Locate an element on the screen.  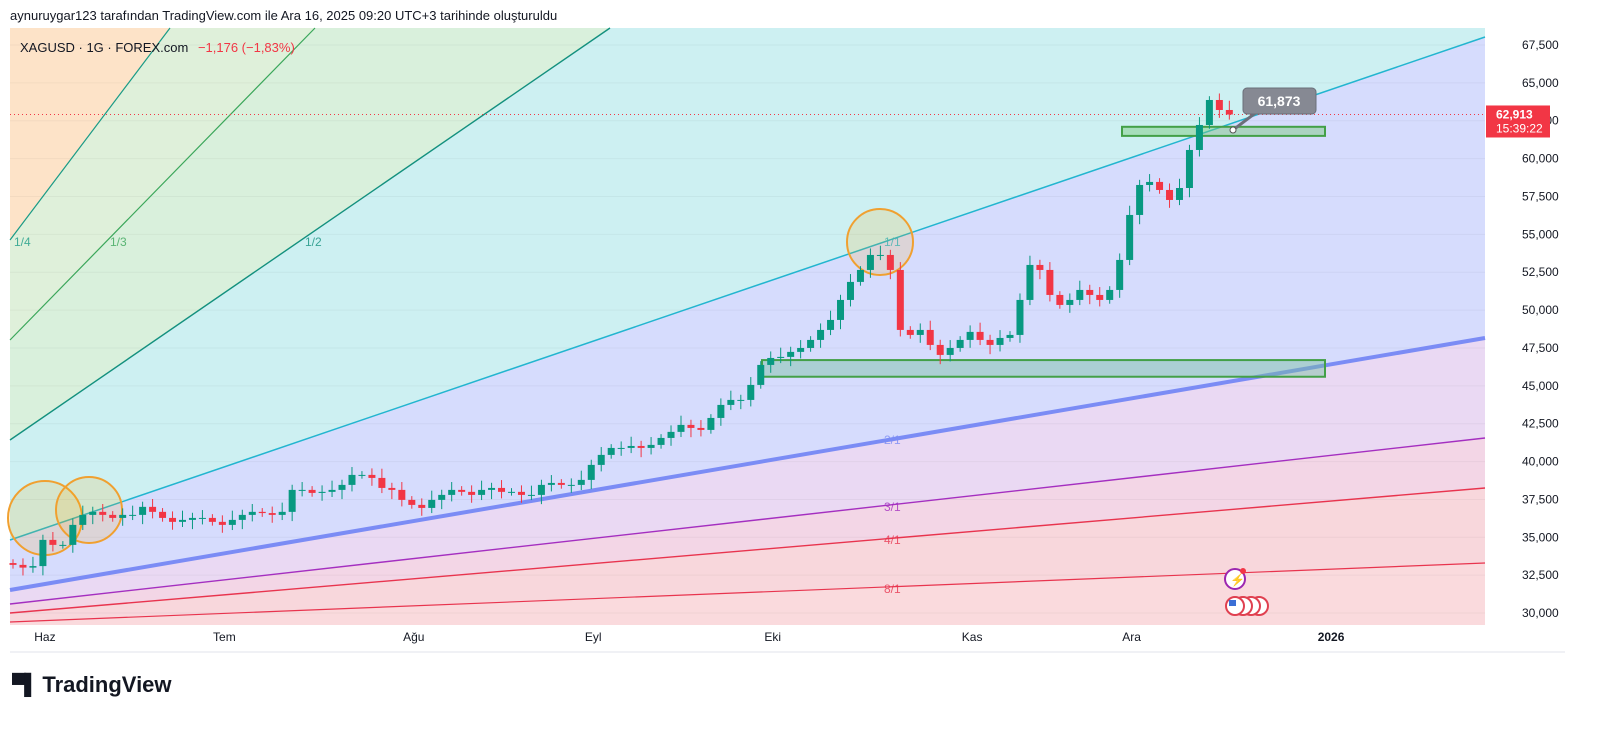
gann-line is located at coordinates (90, 134).